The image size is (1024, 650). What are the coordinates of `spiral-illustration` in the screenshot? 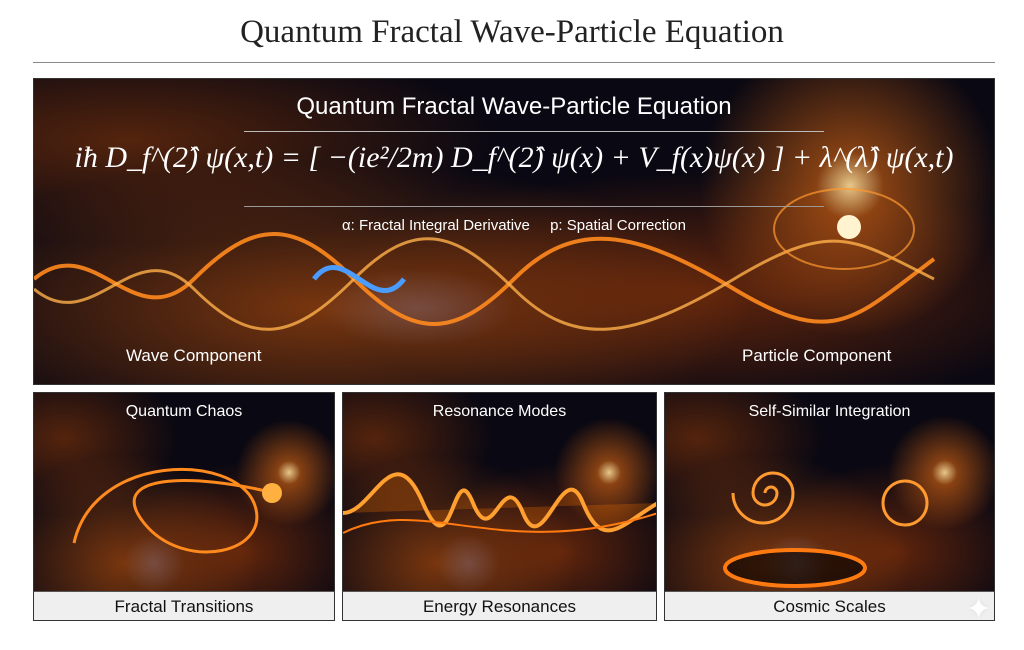 It's located at (826, 529).